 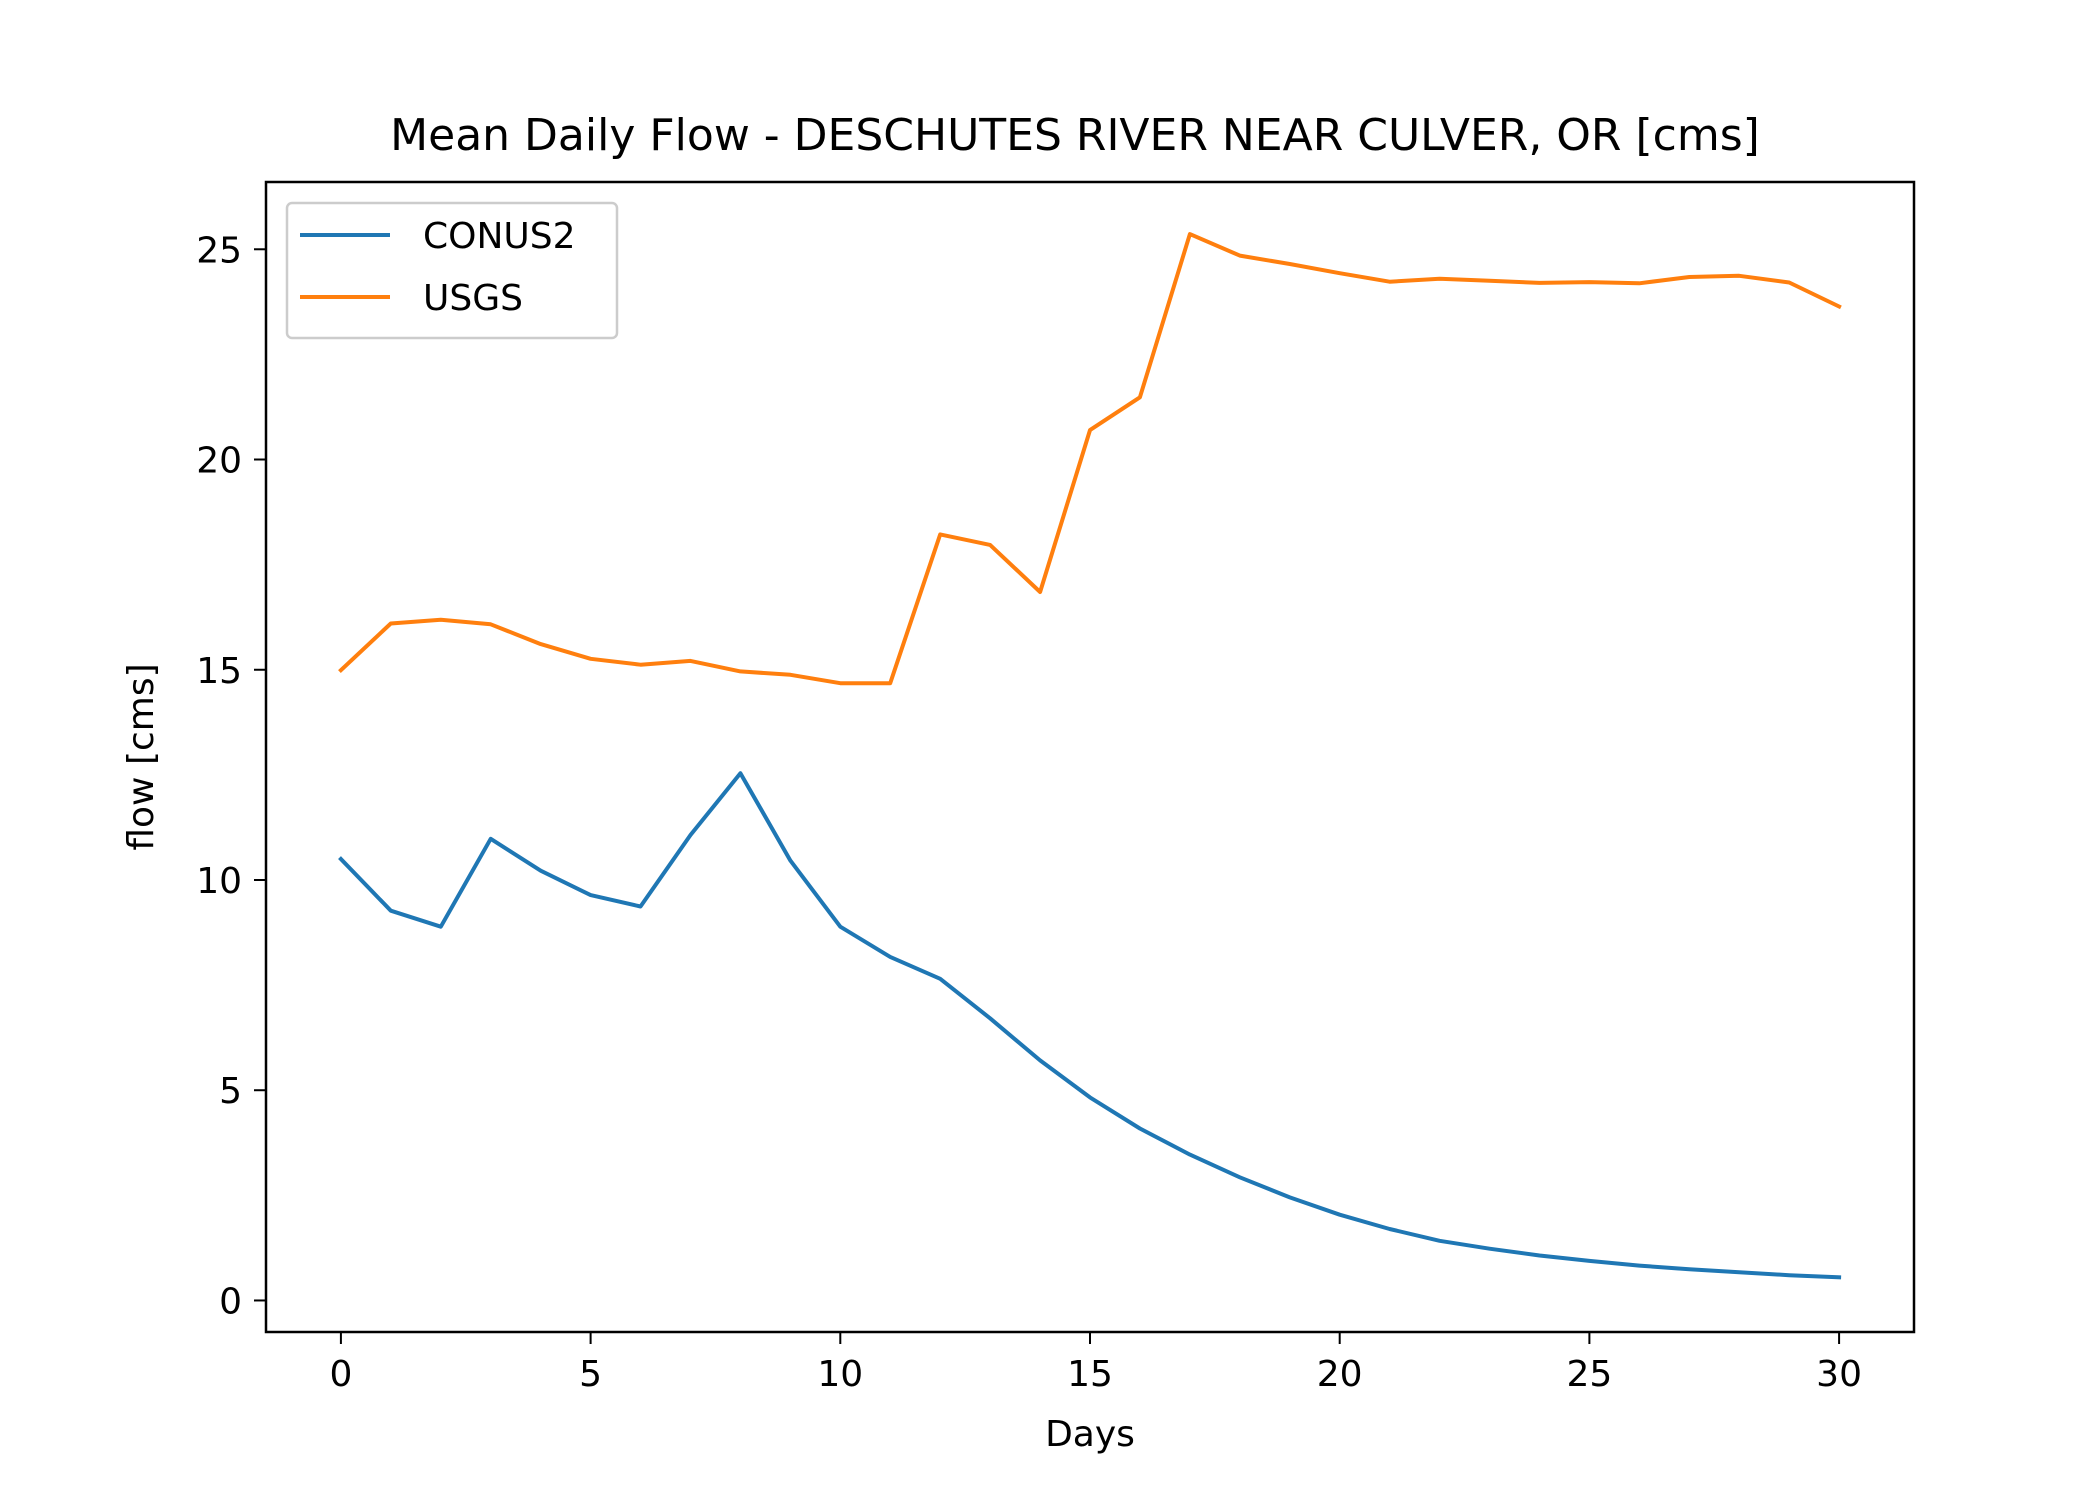 What do you see at coordinates (219, 461) in the screenshot?
I see `y-tick-label: 20` at bounding box center [219, 461].